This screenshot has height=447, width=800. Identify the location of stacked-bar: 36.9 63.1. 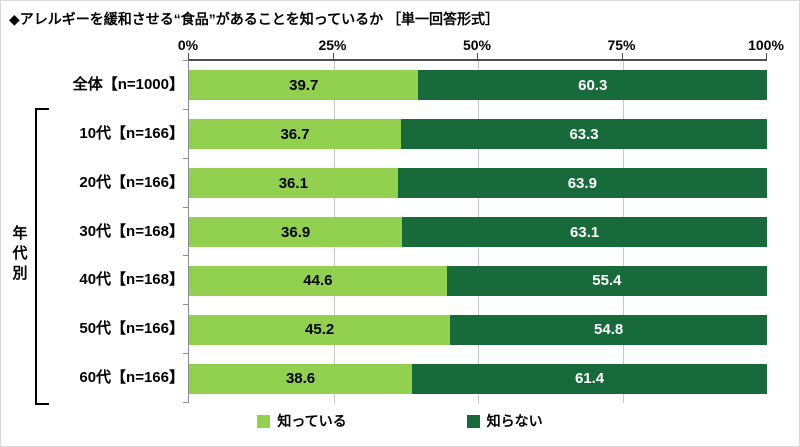
(478, 232).